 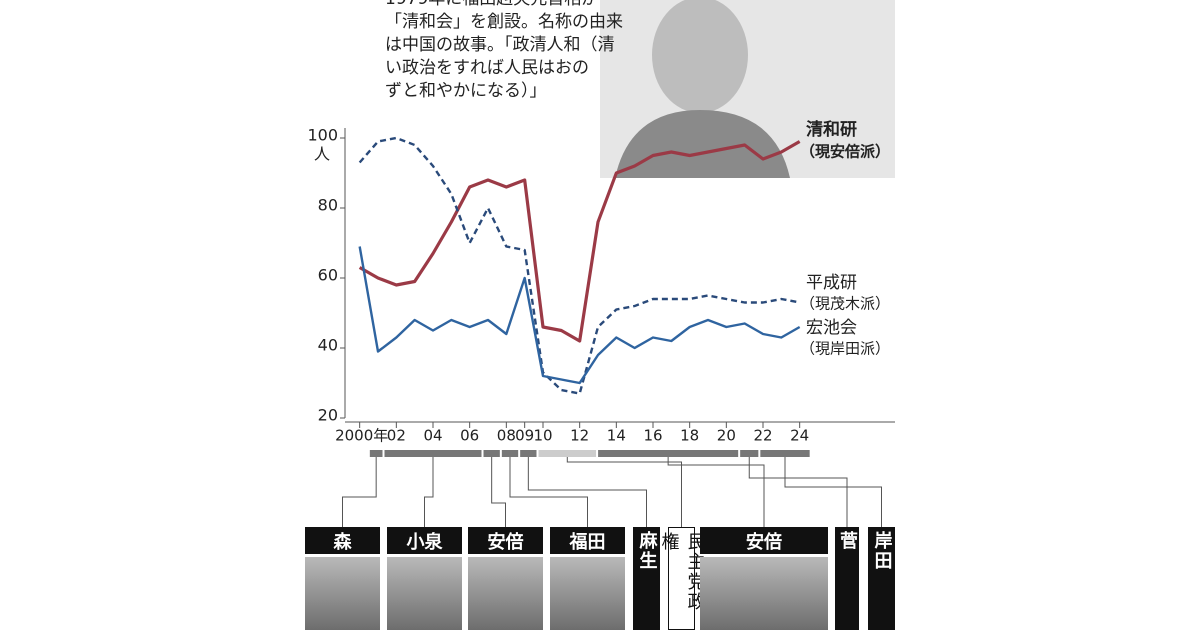 I want to click on annotation-line: い政治をすれば人民はおの, so click(x=487, y=68).